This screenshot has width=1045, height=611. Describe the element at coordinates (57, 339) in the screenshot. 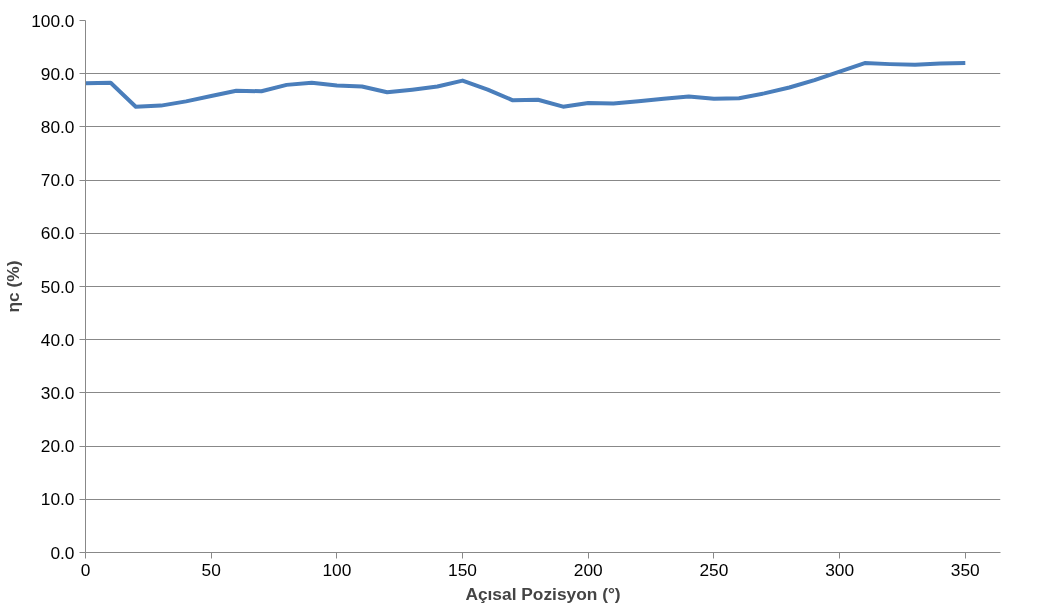

I see `y-tick-label: 40.0` at that location.